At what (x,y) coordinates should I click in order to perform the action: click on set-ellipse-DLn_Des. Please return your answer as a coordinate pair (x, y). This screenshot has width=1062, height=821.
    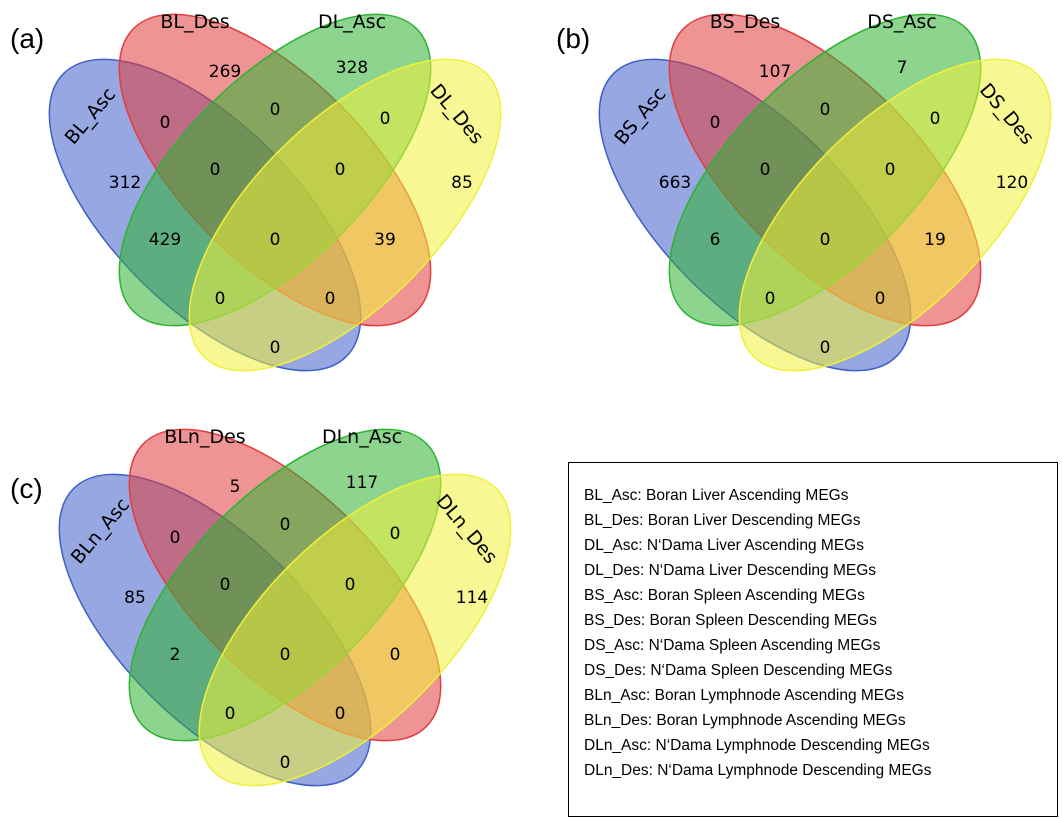
    Looking at the image, I should click on (355, 630).